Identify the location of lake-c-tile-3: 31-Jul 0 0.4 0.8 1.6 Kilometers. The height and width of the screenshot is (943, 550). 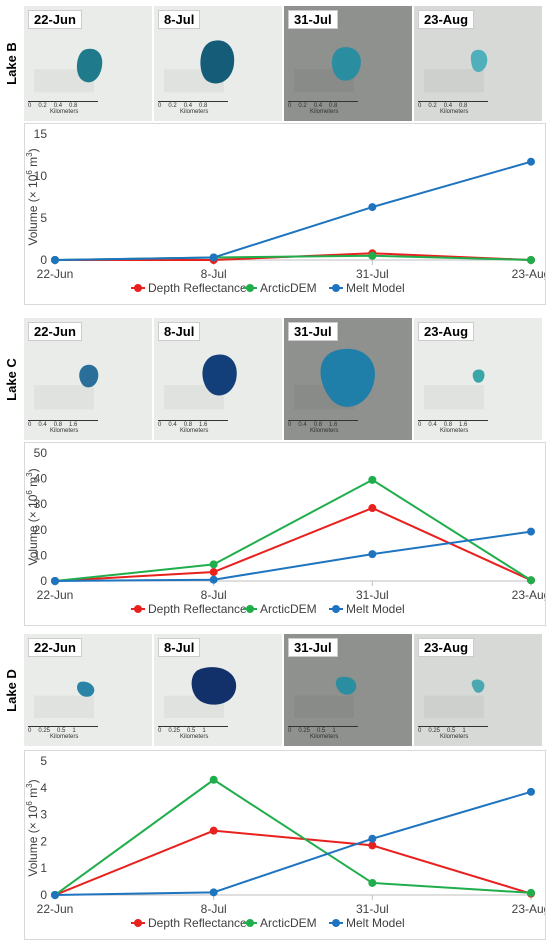
(348, 379).